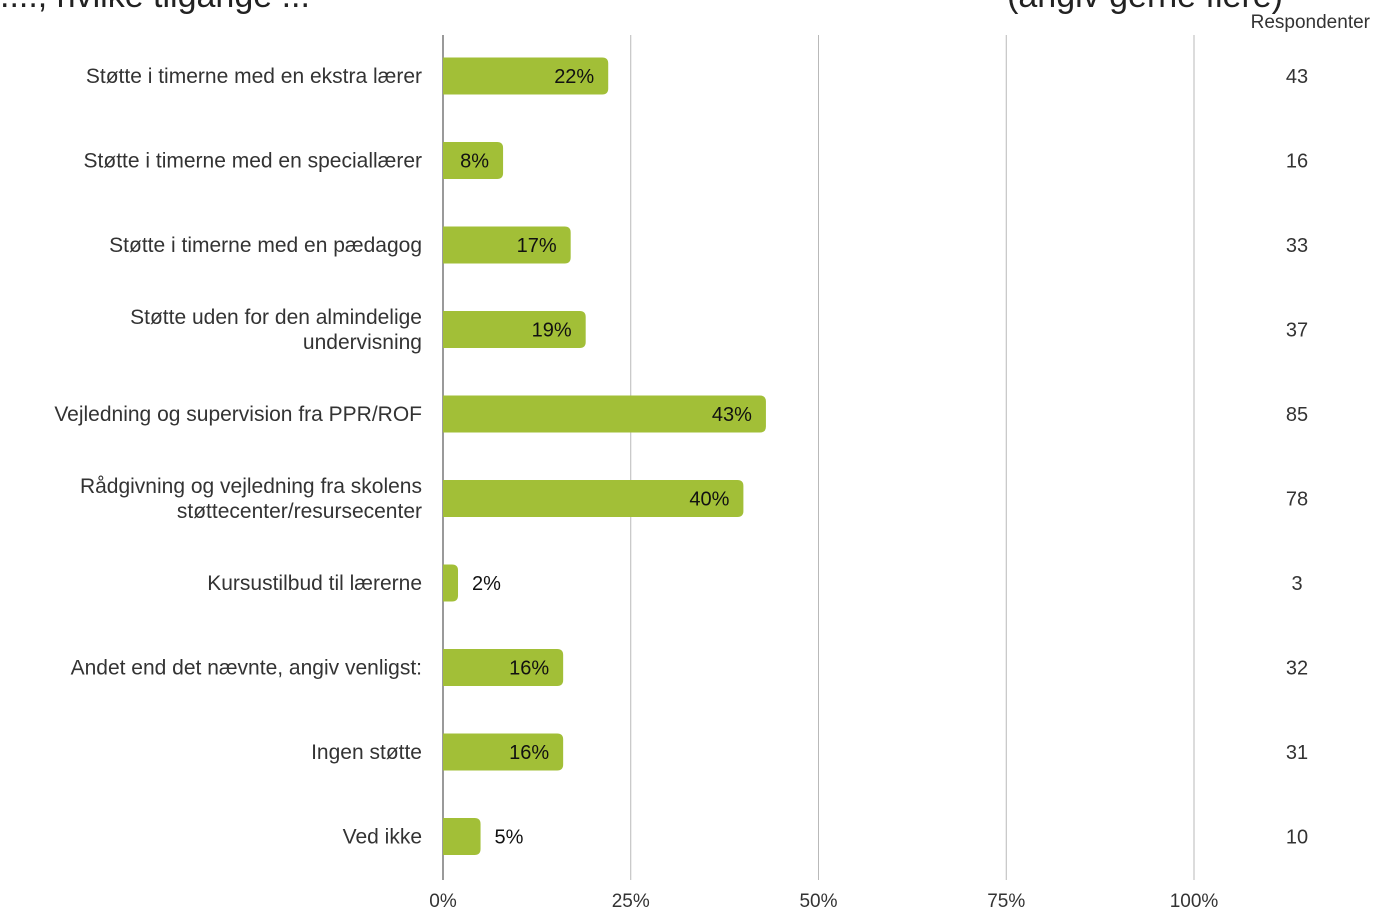 The width and height of the screenshot is (1389, 915). Describe the element at coordinates (362, 342) in the screenshot. I see `category-label: undervisning` at that location.